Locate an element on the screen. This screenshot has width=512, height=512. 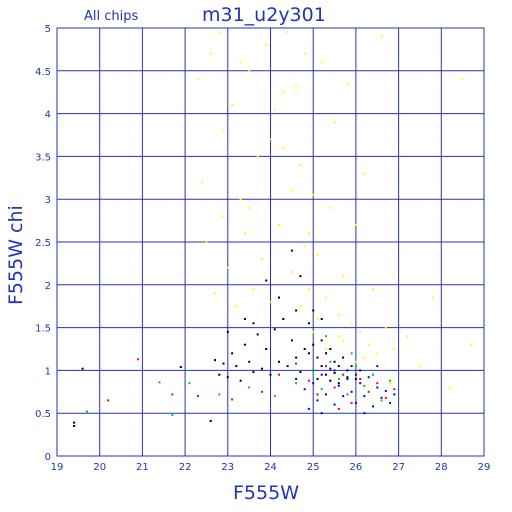
x-tick-label: 26 is located at coordinates (356, 467).